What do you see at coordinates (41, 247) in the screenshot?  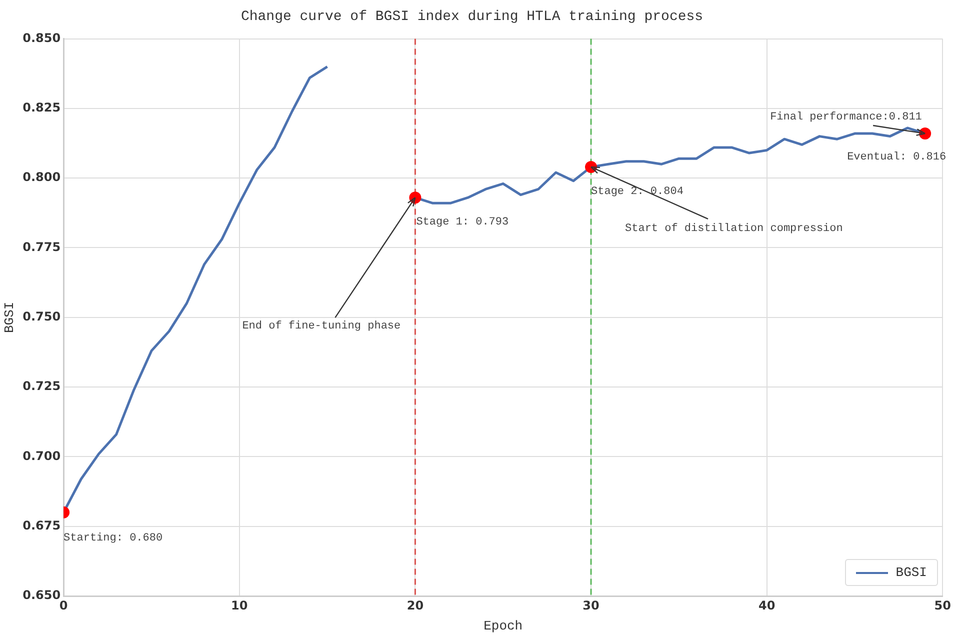 I see `y-tick-label: 0.775` at bounding box center [41, 247].